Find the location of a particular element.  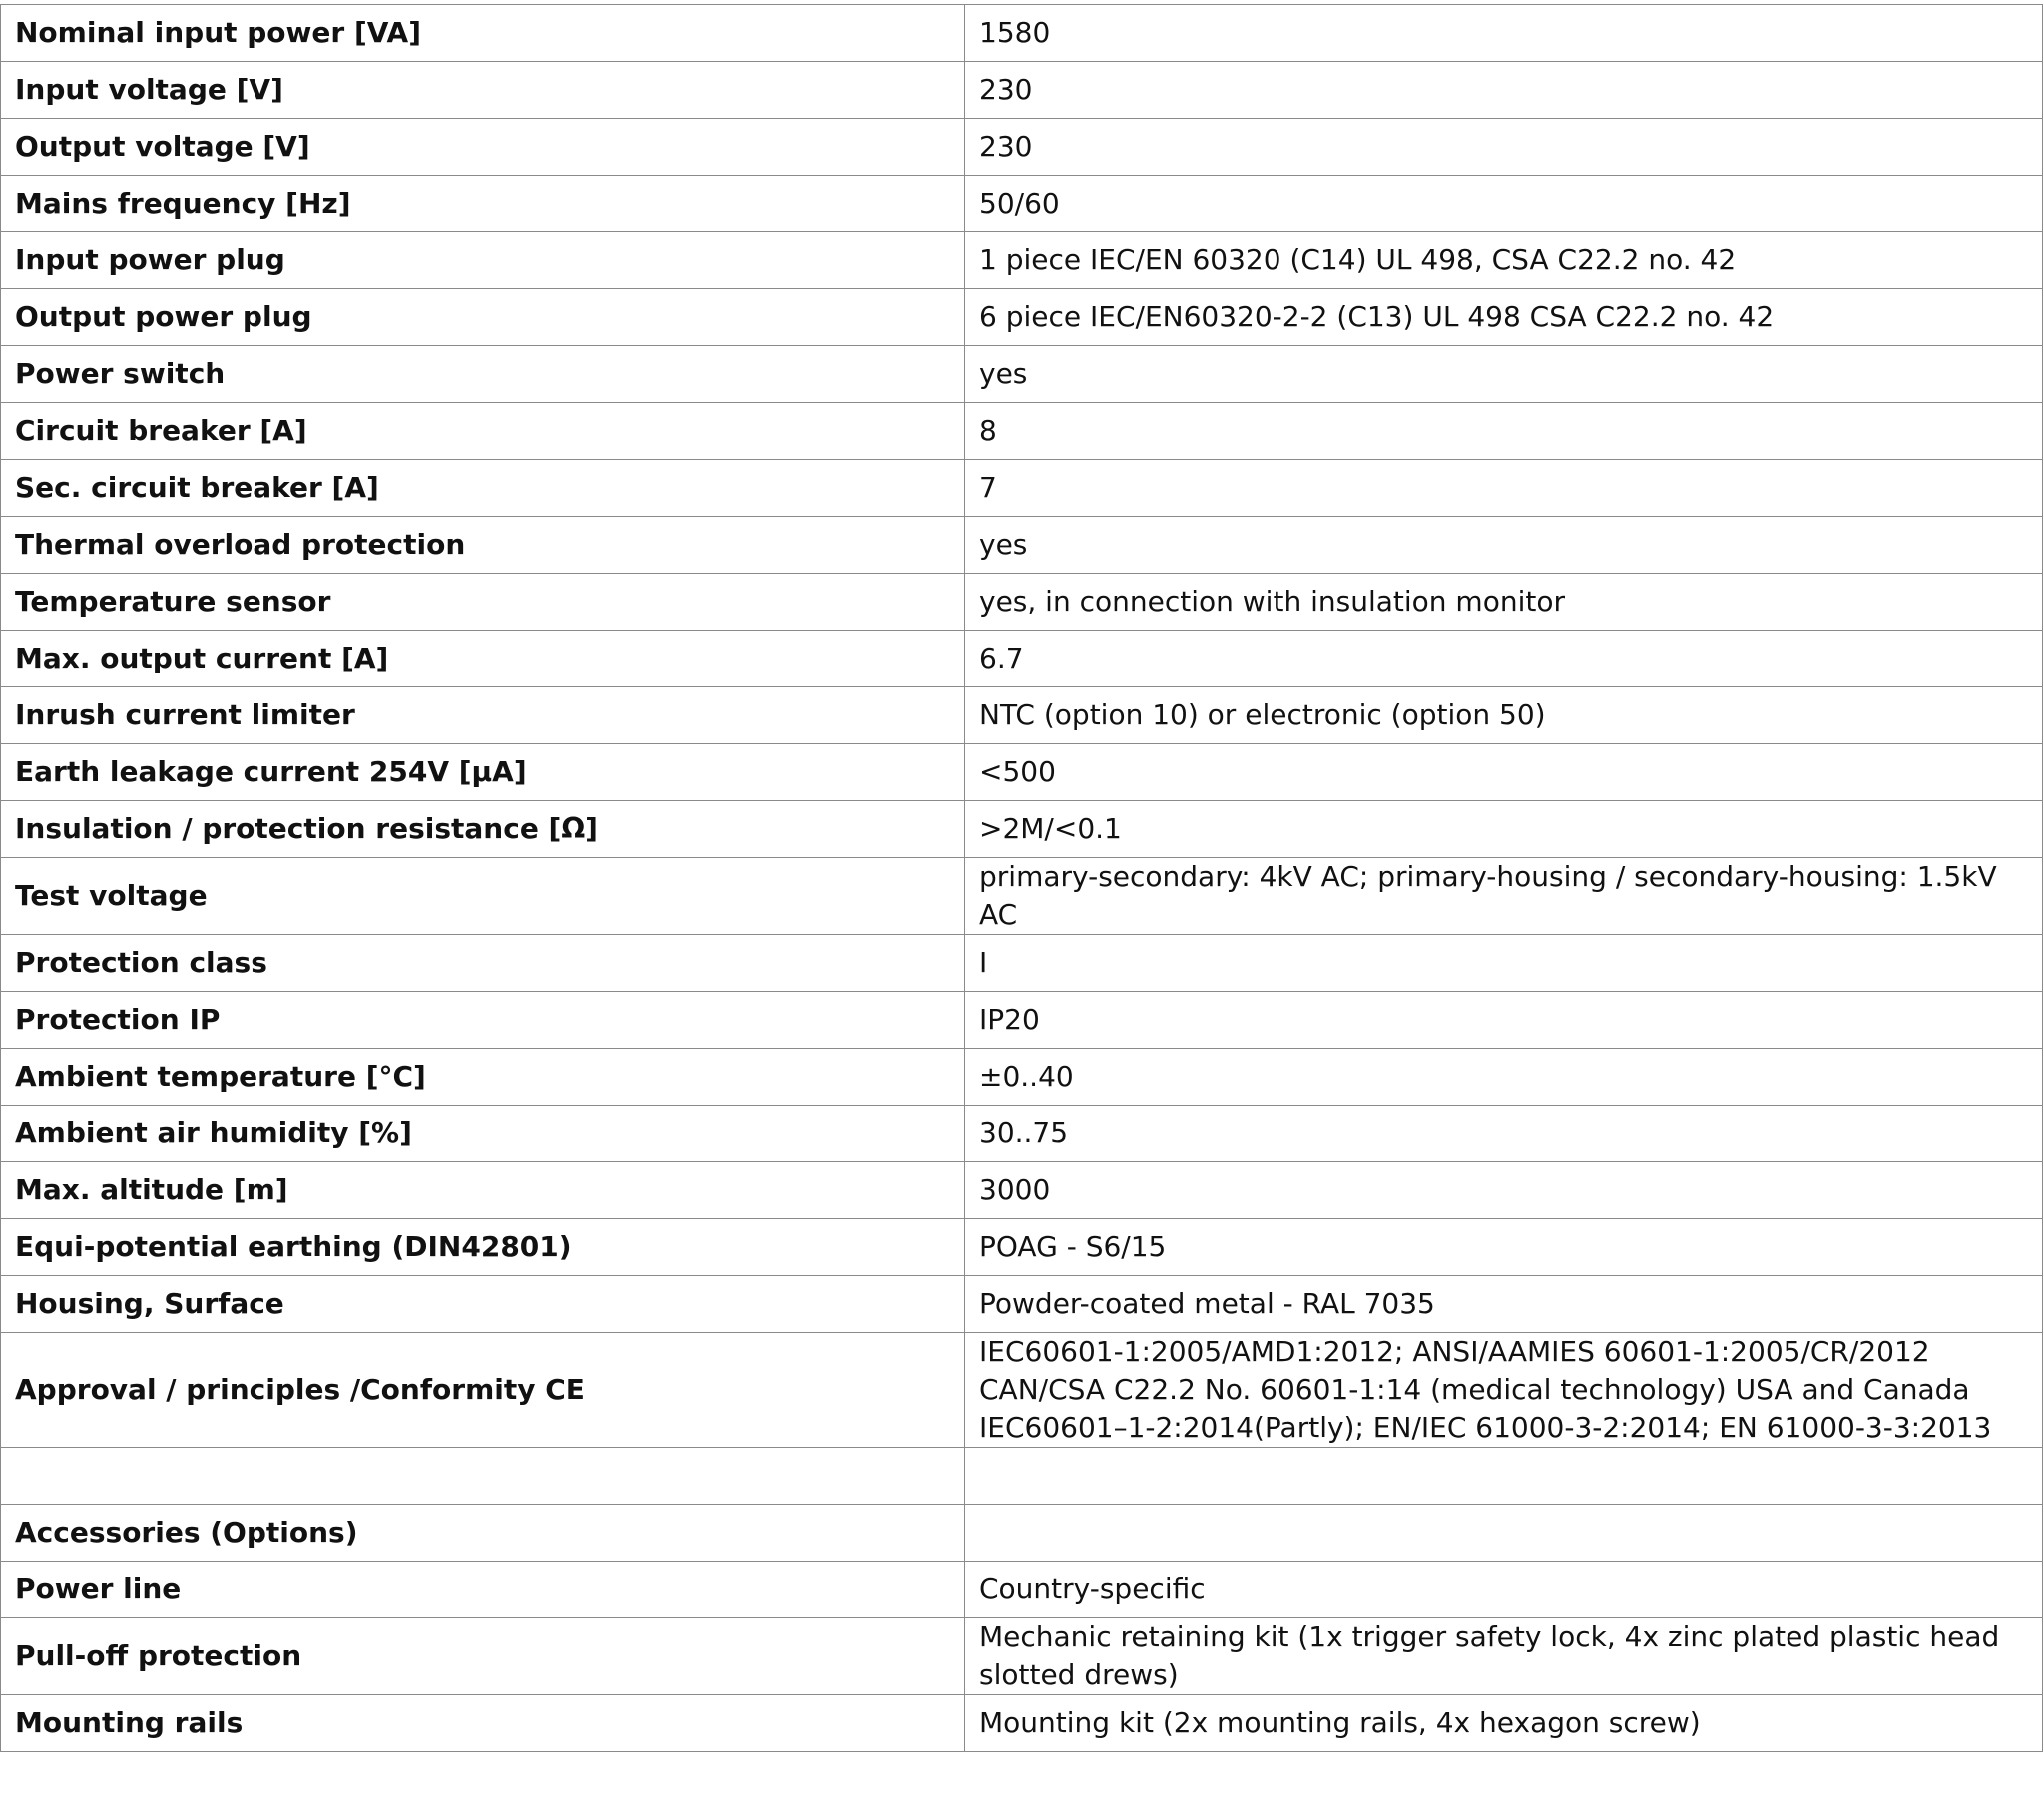

spec-label is located at coordinates (482, 1476).